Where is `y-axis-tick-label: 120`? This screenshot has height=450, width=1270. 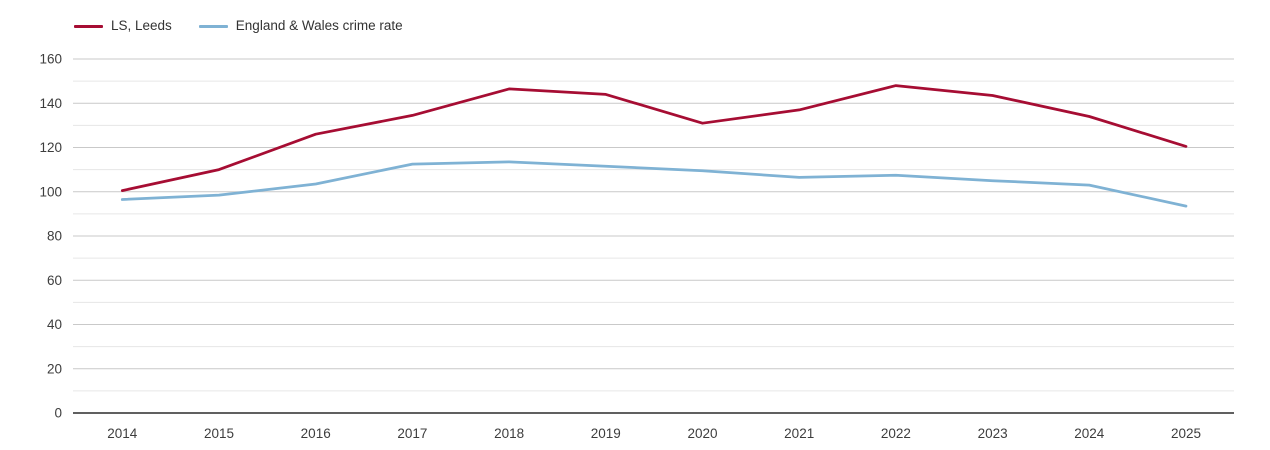
y-axis-tick-label: 120 is located at coordinates (50, 147).